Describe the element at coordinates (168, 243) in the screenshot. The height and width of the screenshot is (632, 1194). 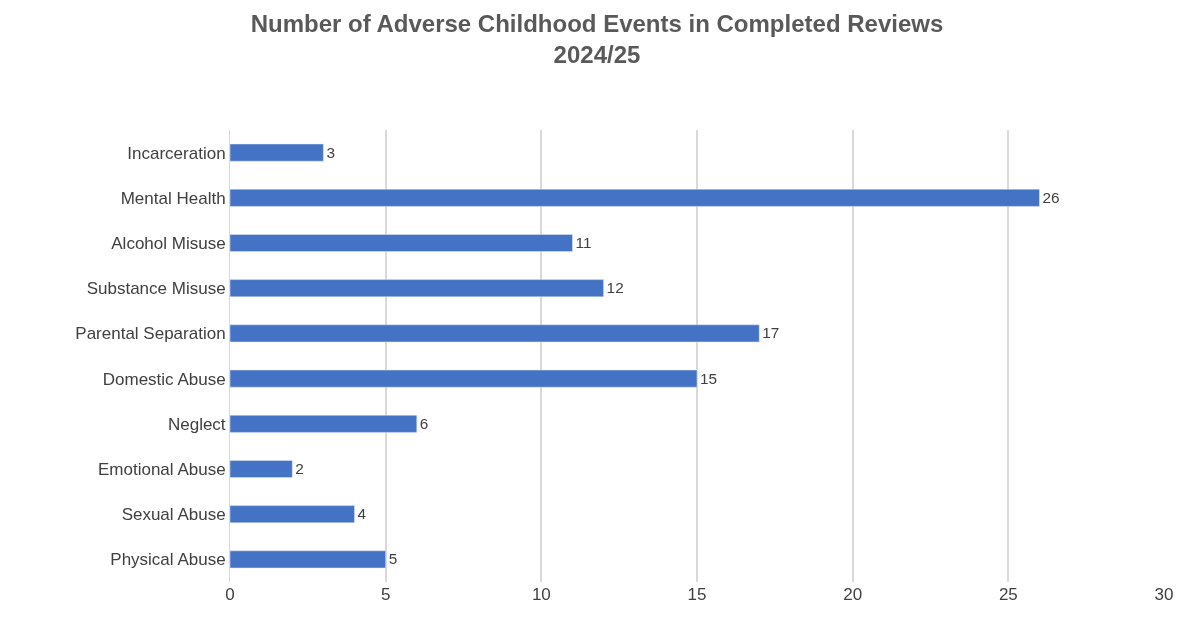
I see `y-tick-label: Alcohol Misuse` at that location.